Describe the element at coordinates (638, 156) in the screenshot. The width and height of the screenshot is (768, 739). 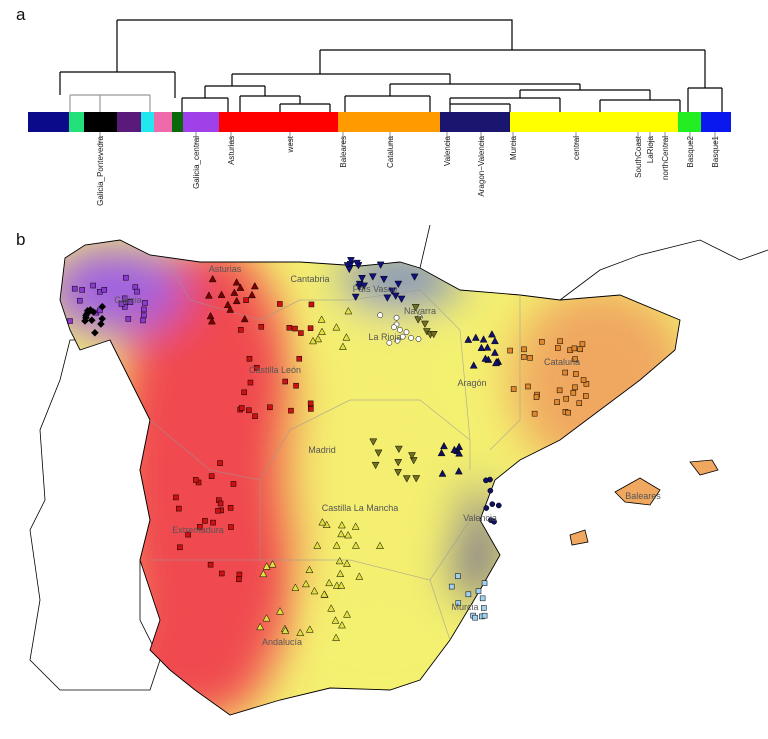
I see `cluster-label: SouthCoast` at that location.